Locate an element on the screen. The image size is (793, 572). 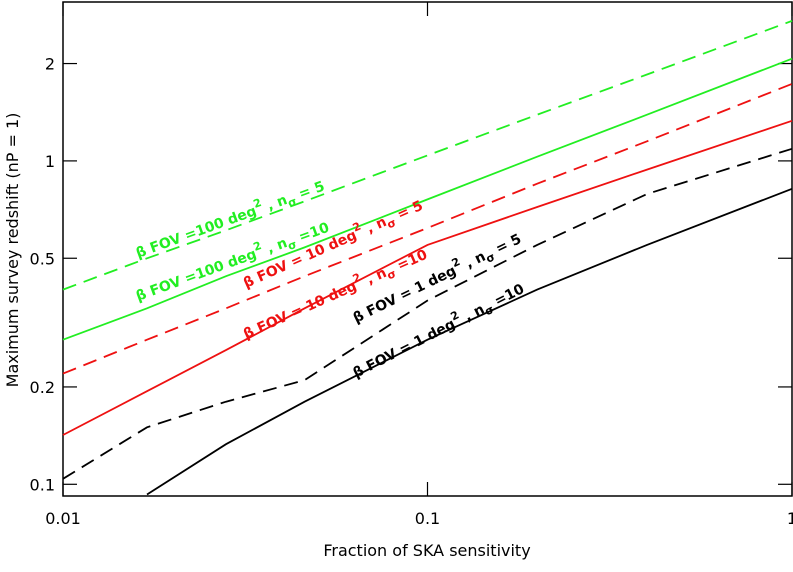
annotation-part: β FOV = 1 deg is located at coordinates (404, 348).